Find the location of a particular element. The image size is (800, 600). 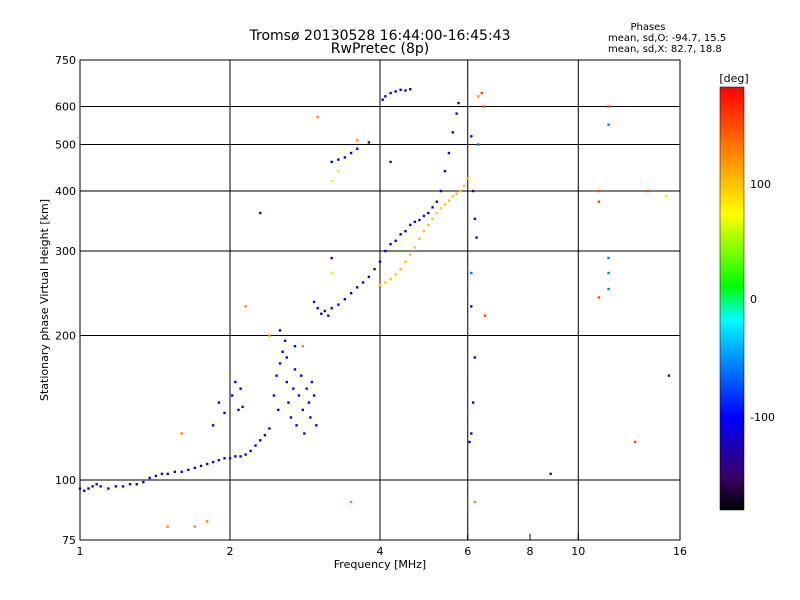

x-axis-ticks: 1 2 4 6 8 10 16 is located at coordinates (382, 546).